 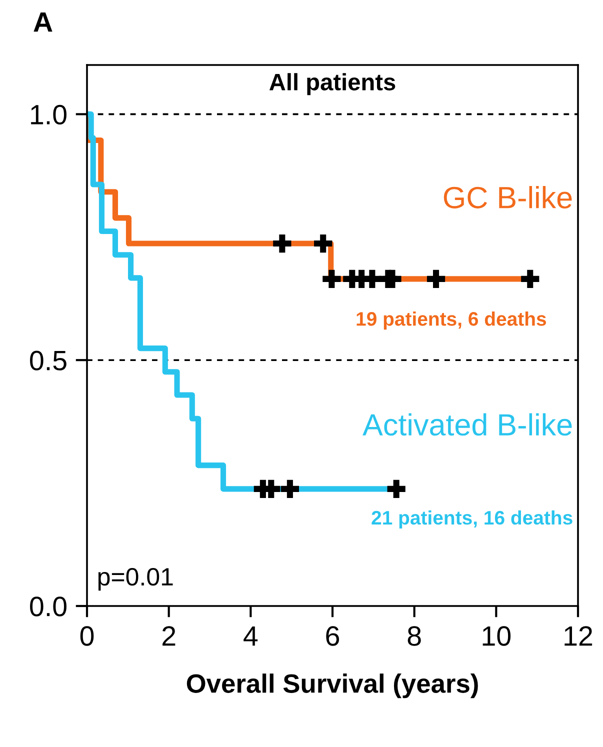 What do you see at coordinates (451, 321) in the screenshot?
I see `annotation: 19 patients, 6 deaths` at bounding box center [451, 321].